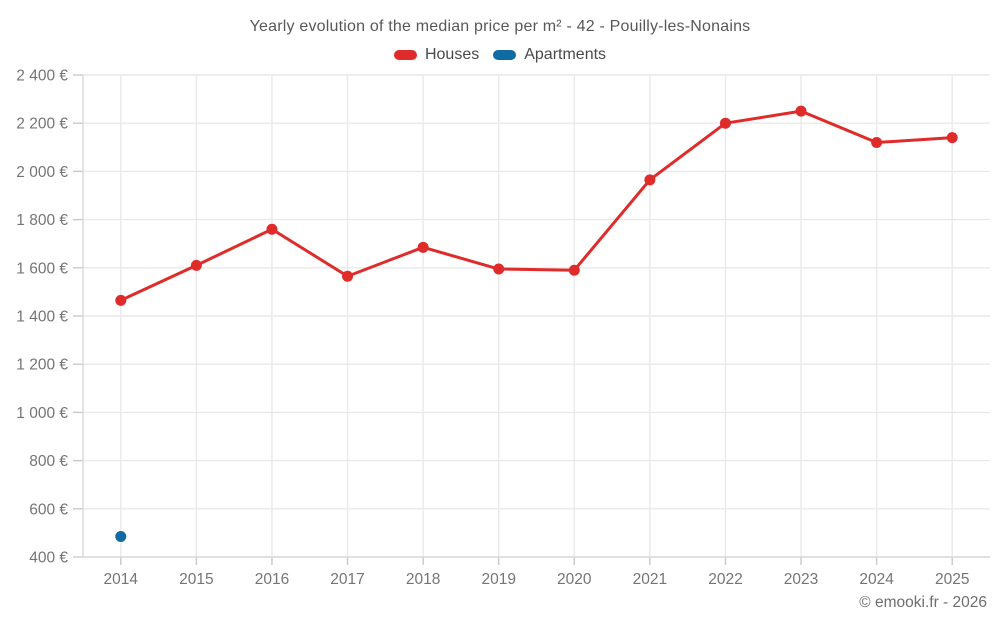  What do you see at coordinates (196, 265) in the screenshot?
I see `point-houses-2015` at bounding box center [196, 265].